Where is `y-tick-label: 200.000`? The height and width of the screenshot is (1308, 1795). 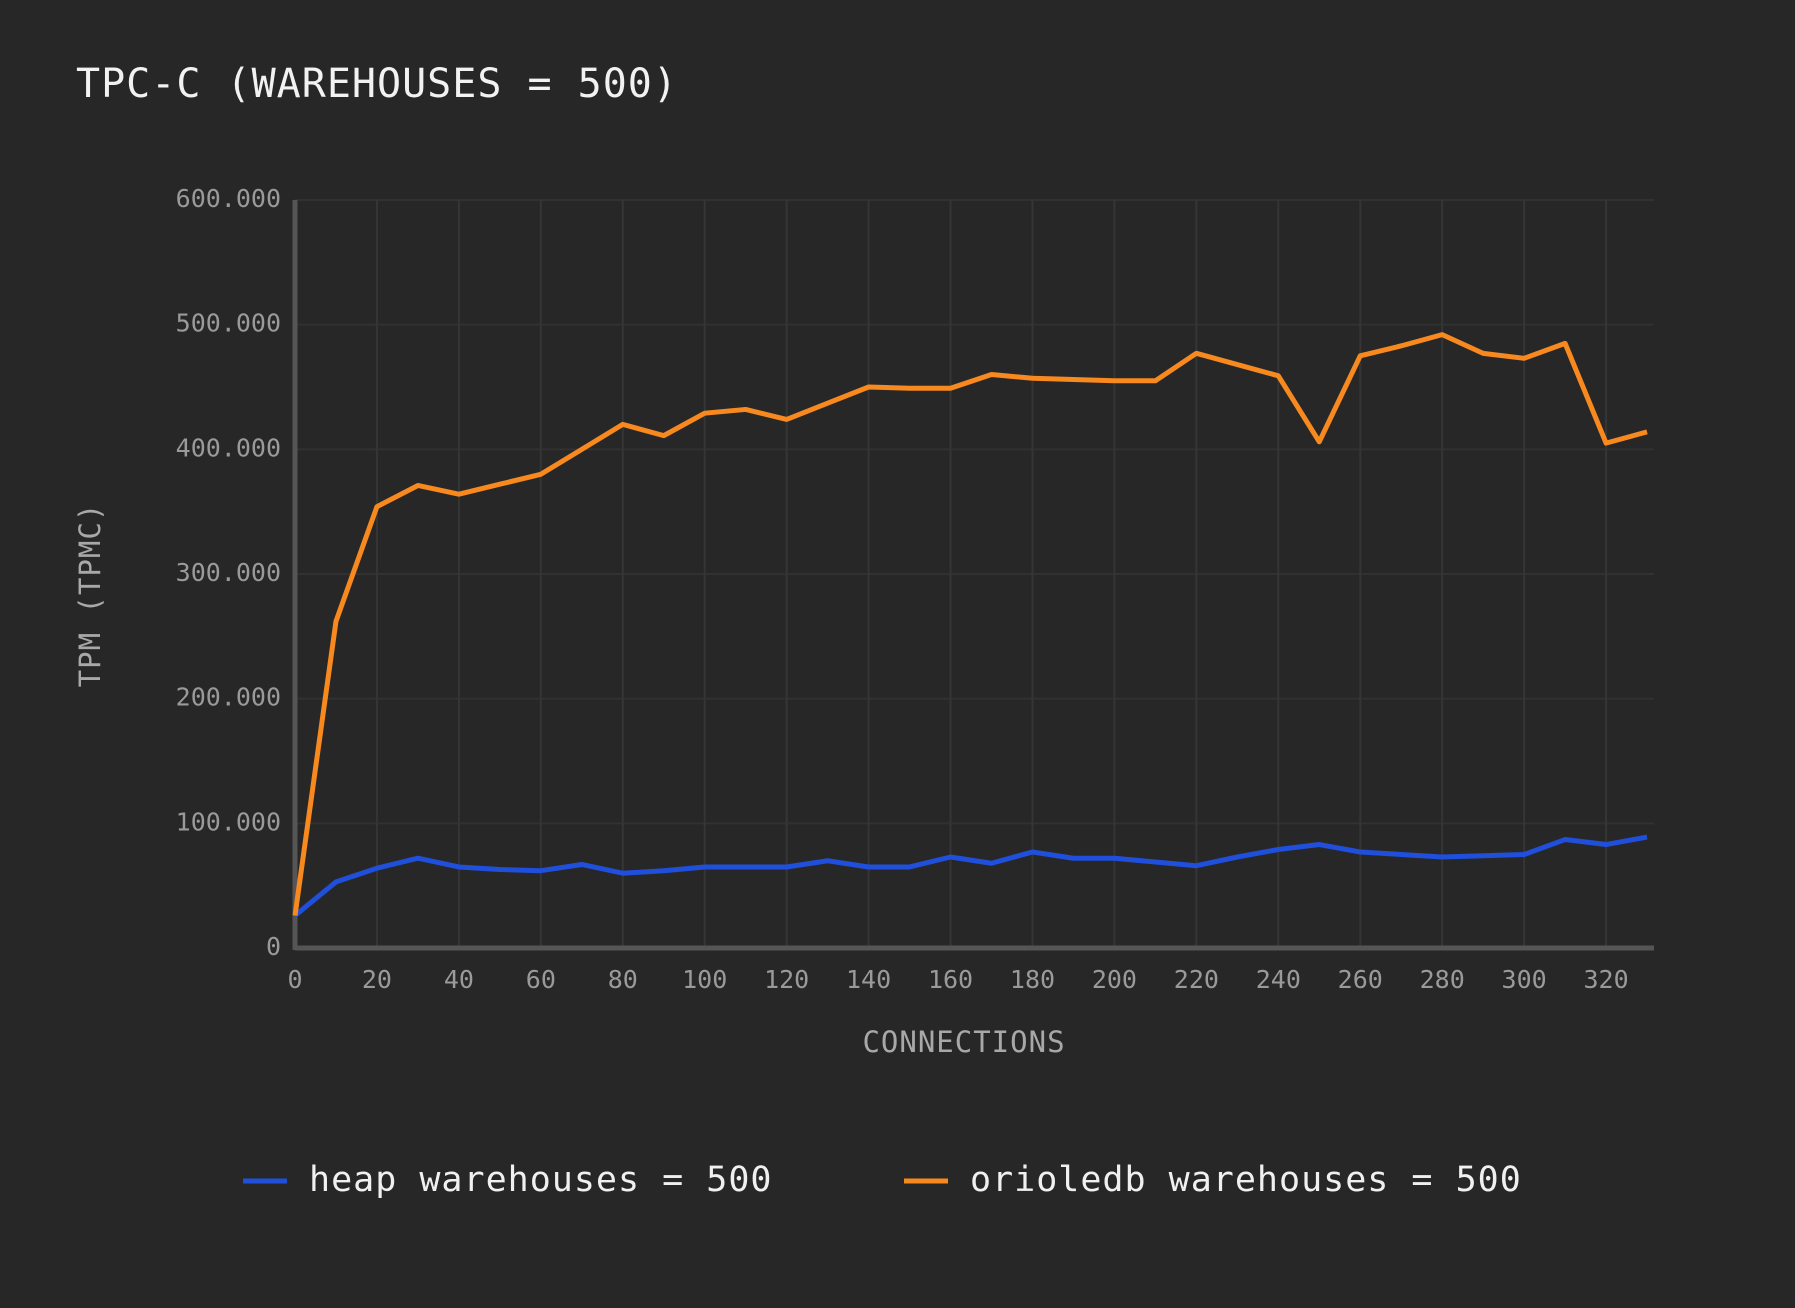
y-tick-label: 200.000 is located at coordinates (228, 697).